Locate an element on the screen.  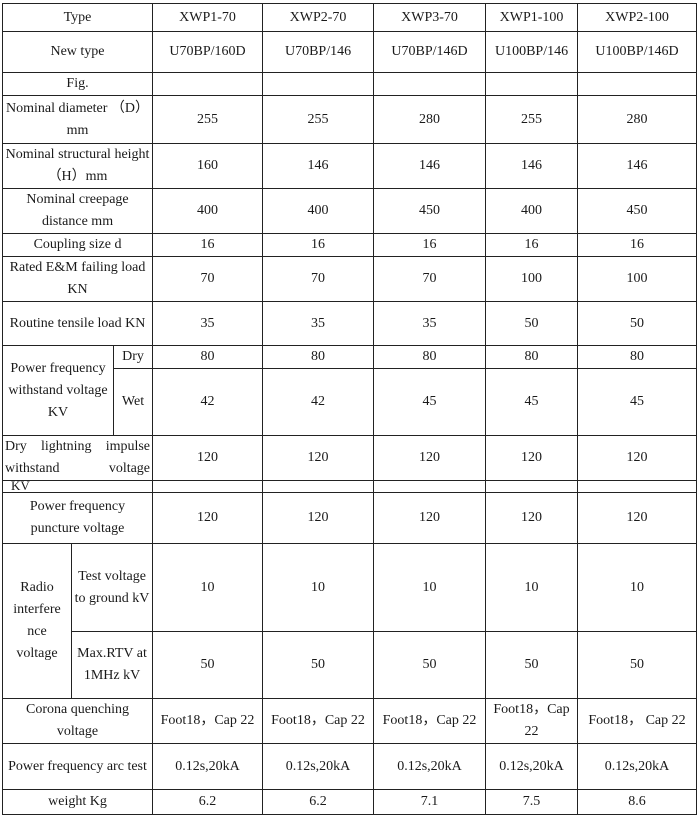
routine-row: Routine tensile load KN 35 35 35 50 50 is located at coordinates (349, 323).